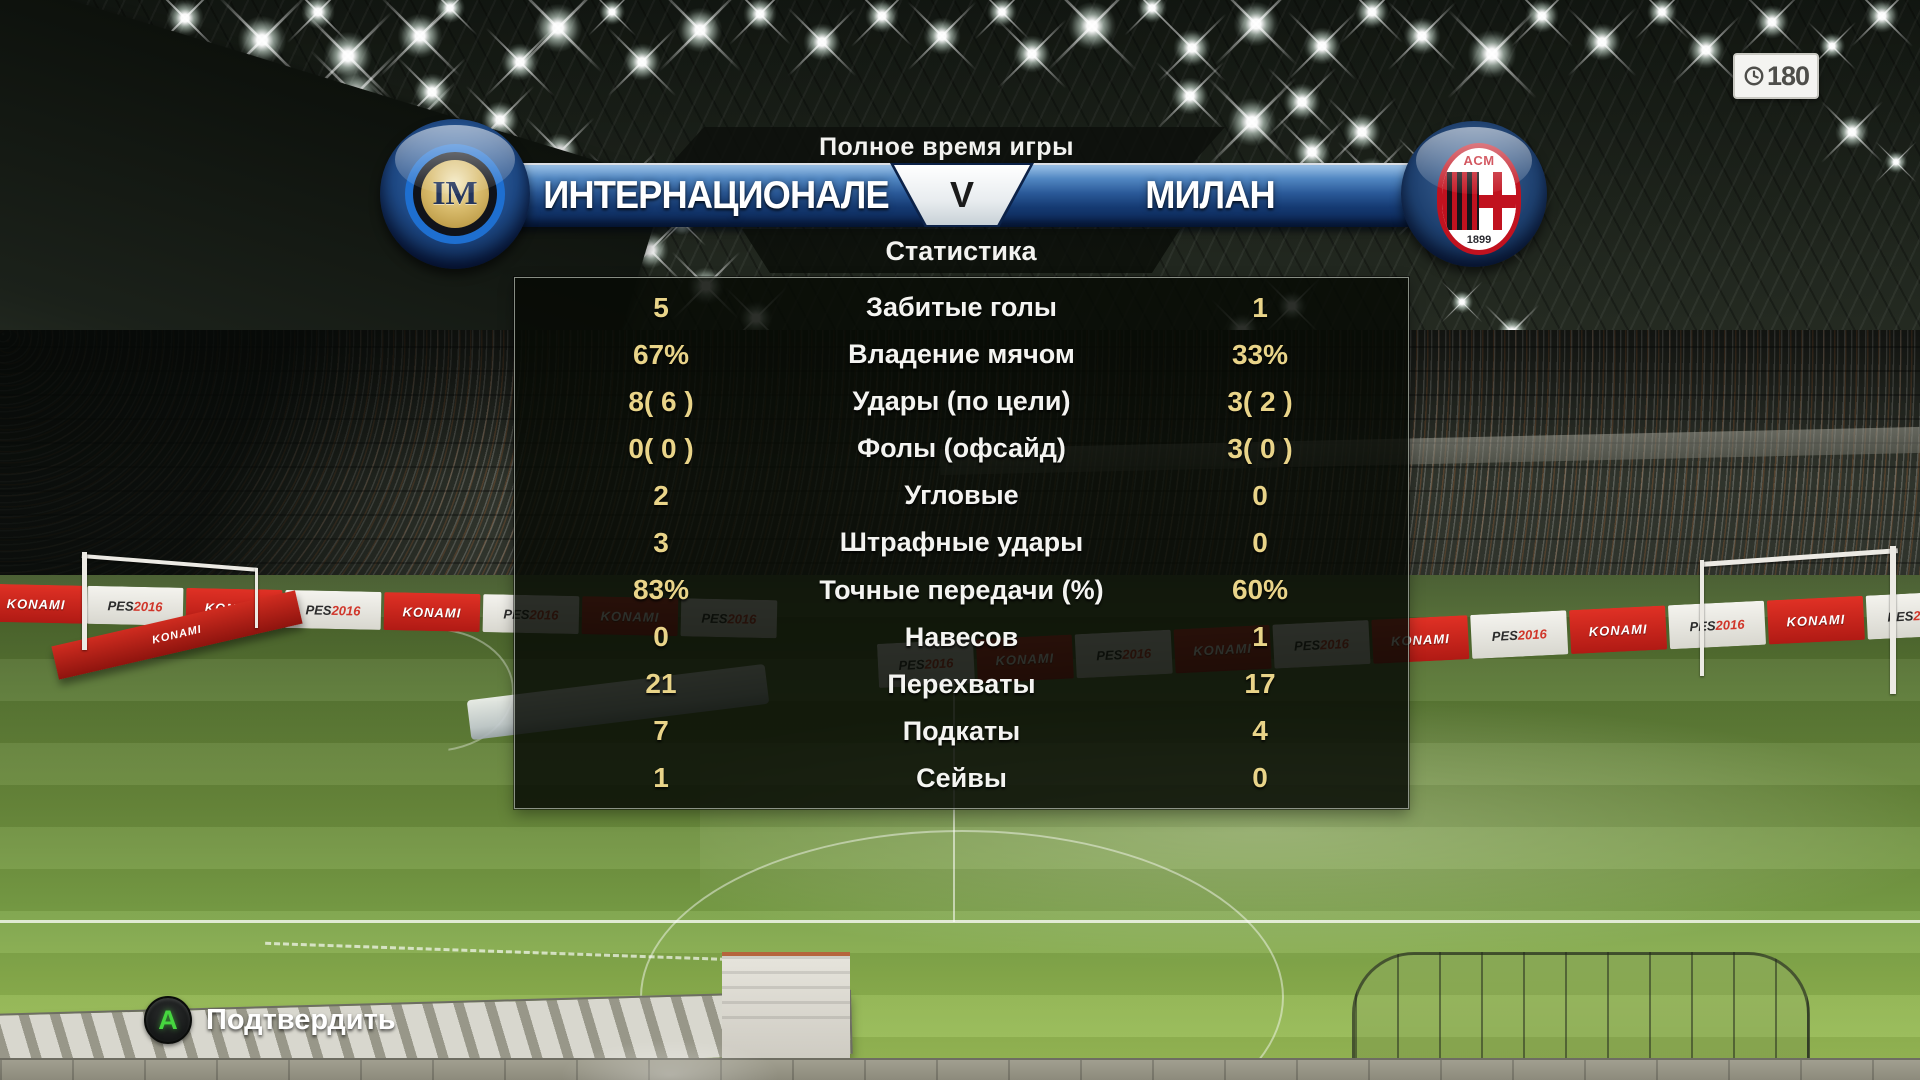 The image size is (1920, 1080). What do you see at coordinates (661, 401) in the screenshot?
I see `stat-home-value: 8( 6 )` at bounding box center [661, 401].